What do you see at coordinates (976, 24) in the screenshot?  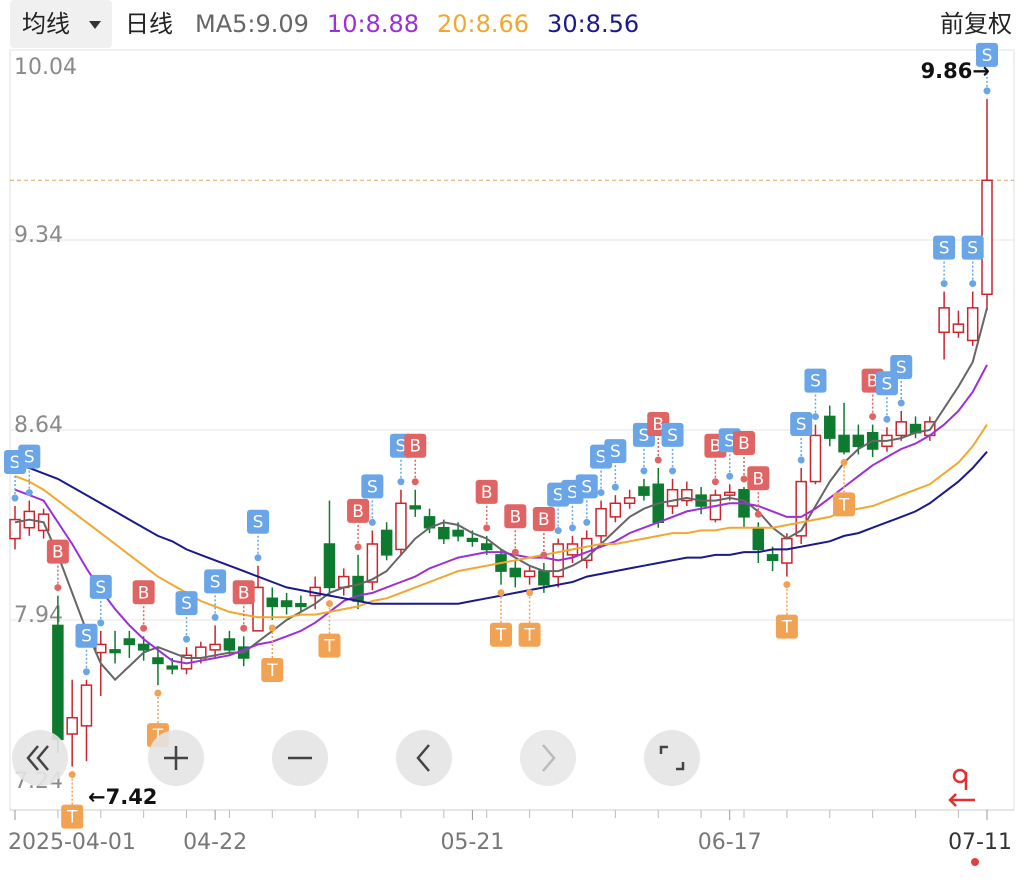 I see `adjust-label: 前复权` at bounding box center [976, 24].